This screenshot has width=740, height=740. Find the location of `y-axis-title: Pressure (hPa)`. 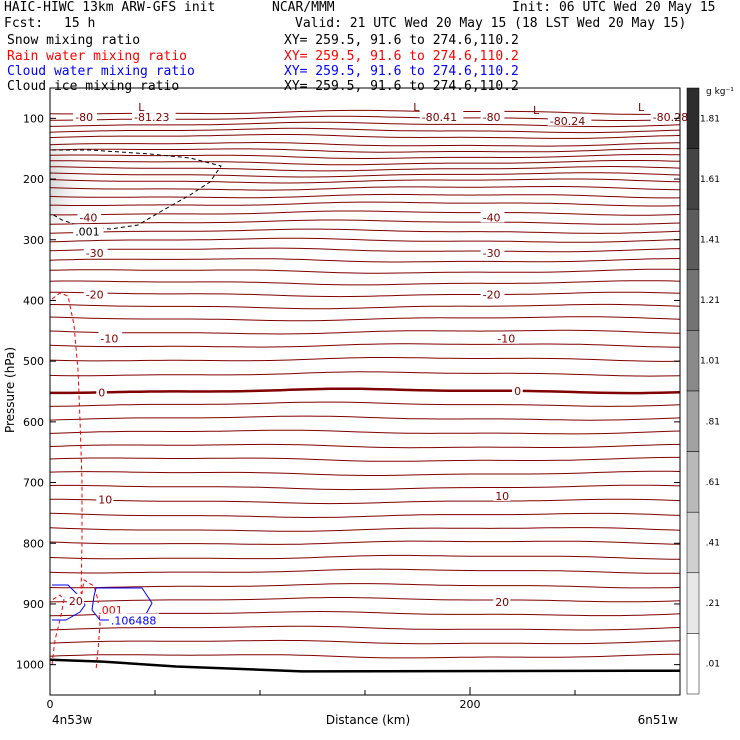

y-axis-title: Pressure (hPa) is located at coordinates (10, 390).